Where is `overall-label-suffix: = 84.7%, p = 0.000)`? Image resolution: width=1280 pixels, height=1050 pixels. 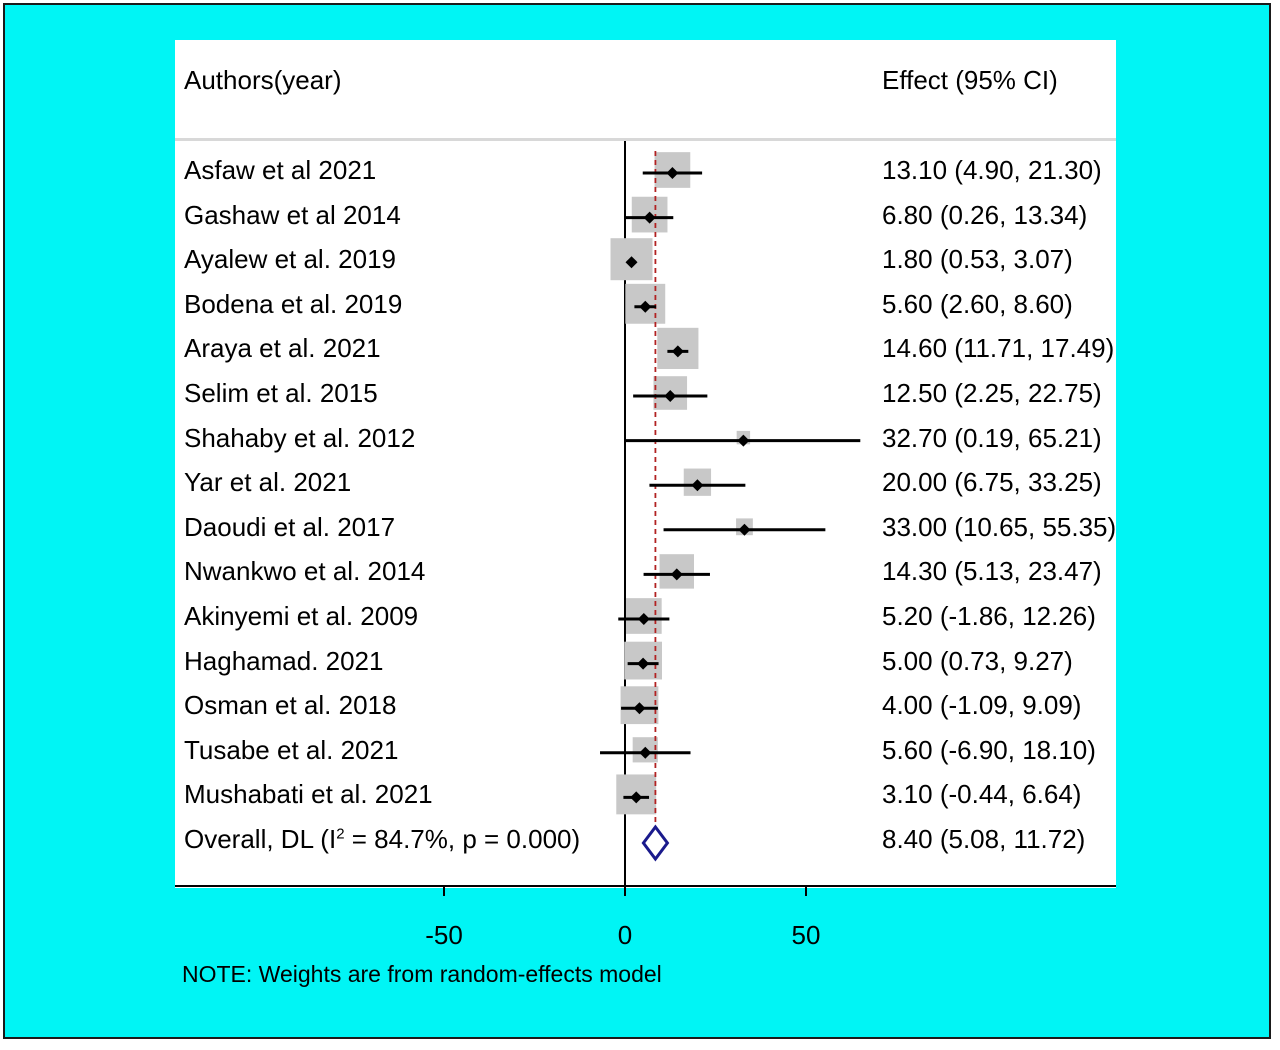 overall-label-suffix: = 84.7%, p = 0.000) is located at coordinates (462, 839).